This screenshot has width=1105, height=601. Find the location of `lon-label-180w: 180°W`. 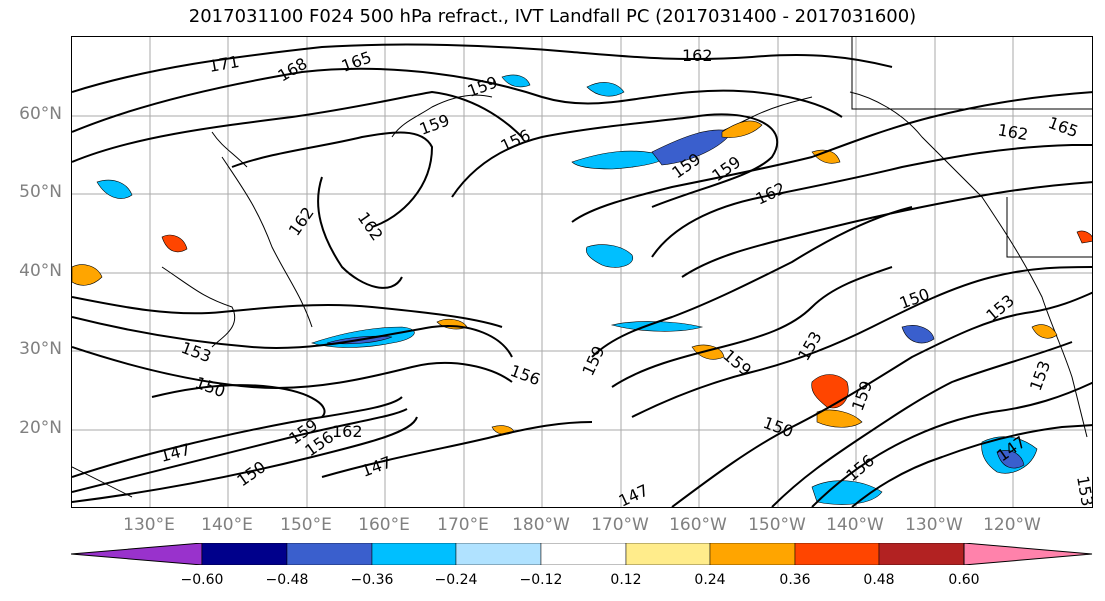

lon-label-180w: 180°W is located at coordinates (541, 525).